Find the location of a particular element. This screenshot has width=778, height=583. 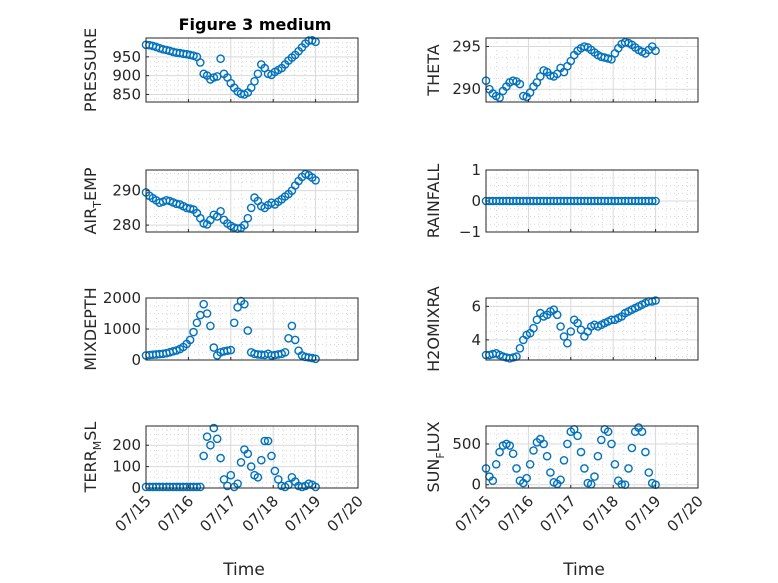

y-tick-label: 950 is located at coordinates (126, 57).